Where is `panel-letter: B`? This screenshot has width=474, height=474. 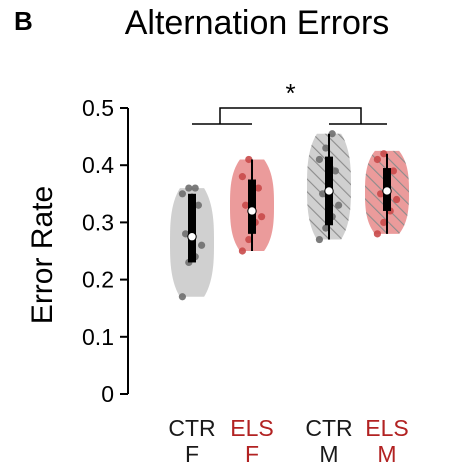 panel-letter: B is located at coordinates (23, 21).